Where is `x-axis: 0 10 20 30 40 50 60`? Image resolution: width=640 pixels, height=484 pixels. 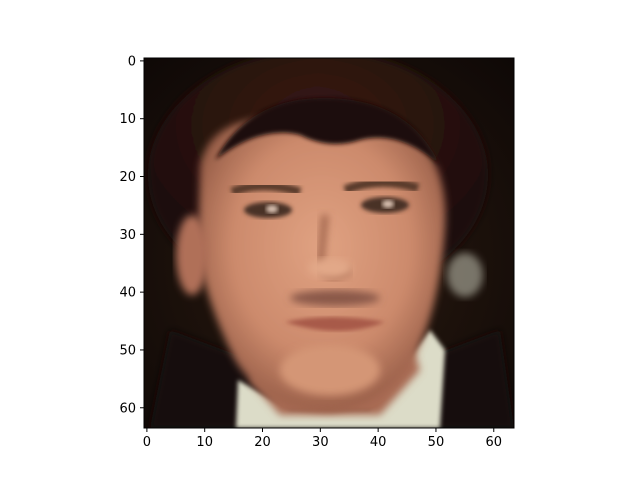
x-axis: 0 10 20 30 40 50 60 is located at coordinates (322, 439).